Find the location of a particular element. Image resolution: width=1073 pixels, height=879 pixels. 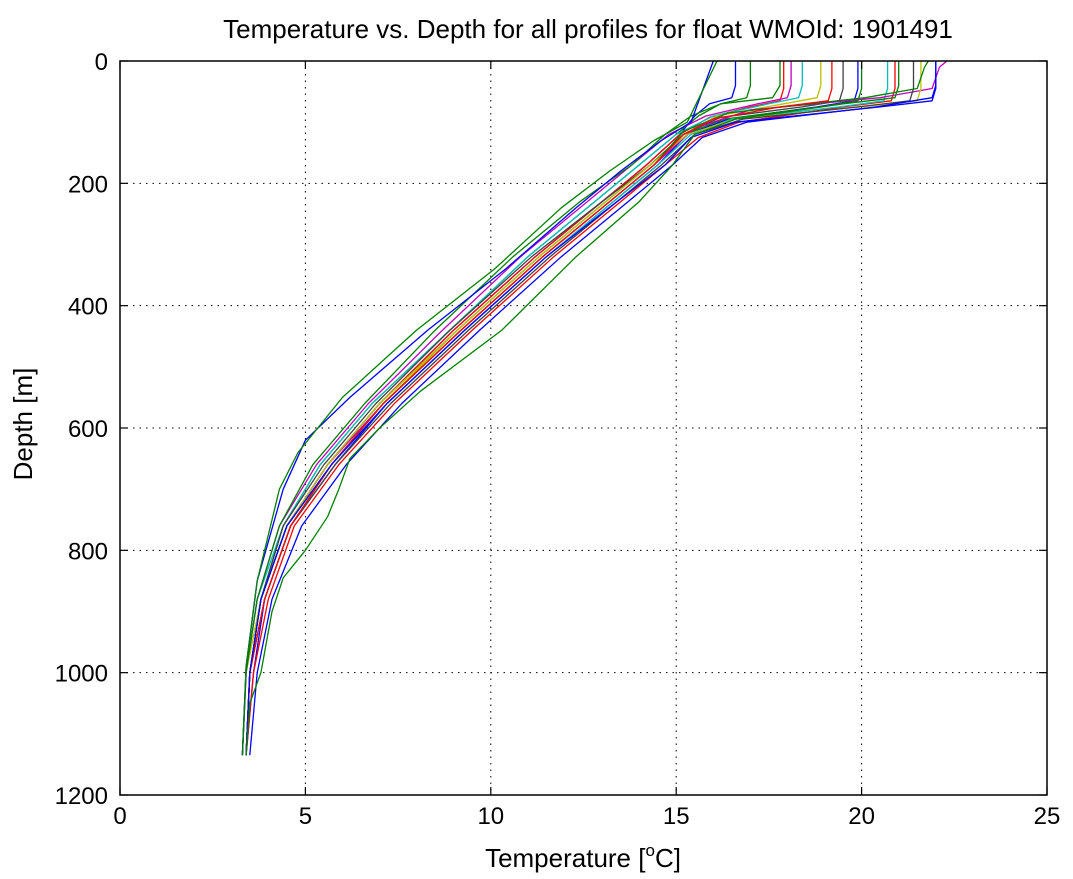

x-tick-label: 25 is located at coordinates (1047, 816).